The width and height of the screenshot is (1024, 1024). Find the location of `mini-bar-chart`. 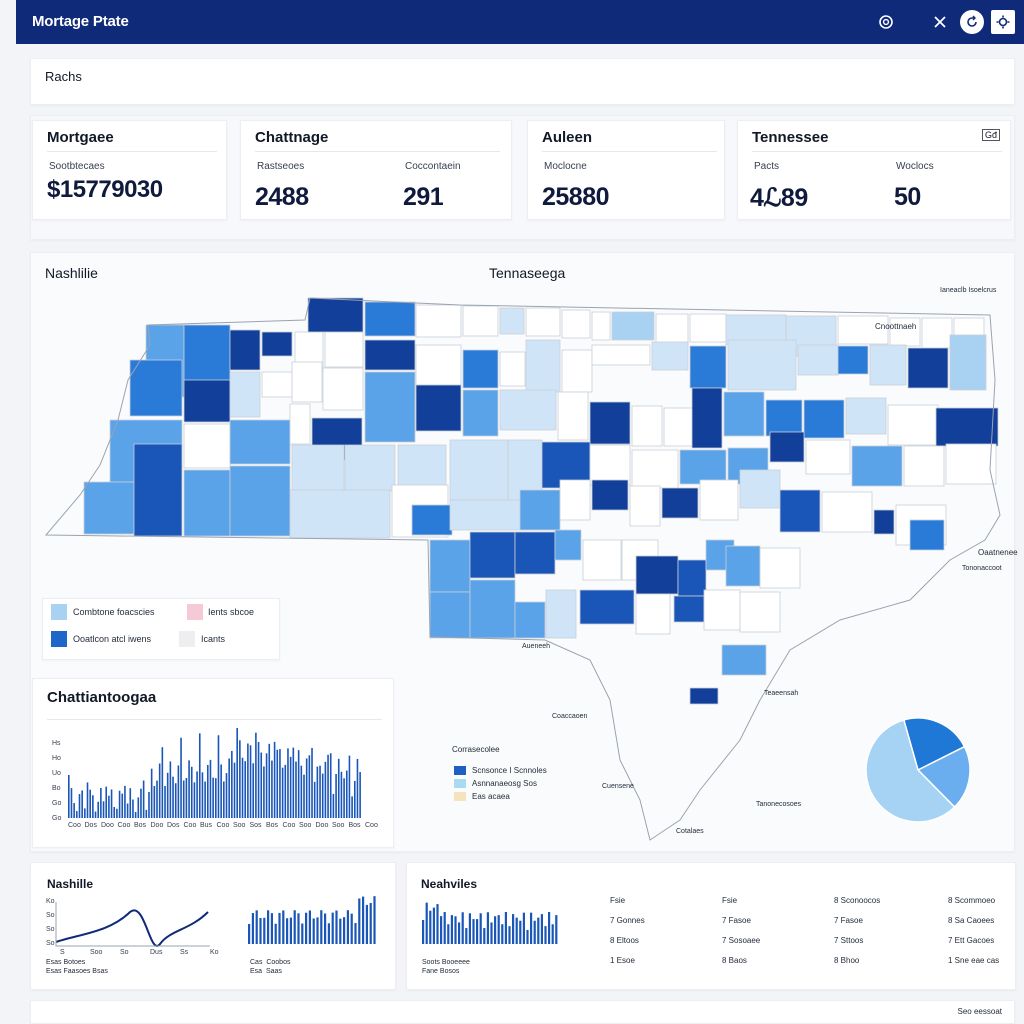

mini-bar-chart is located at coordinates (506, 926).